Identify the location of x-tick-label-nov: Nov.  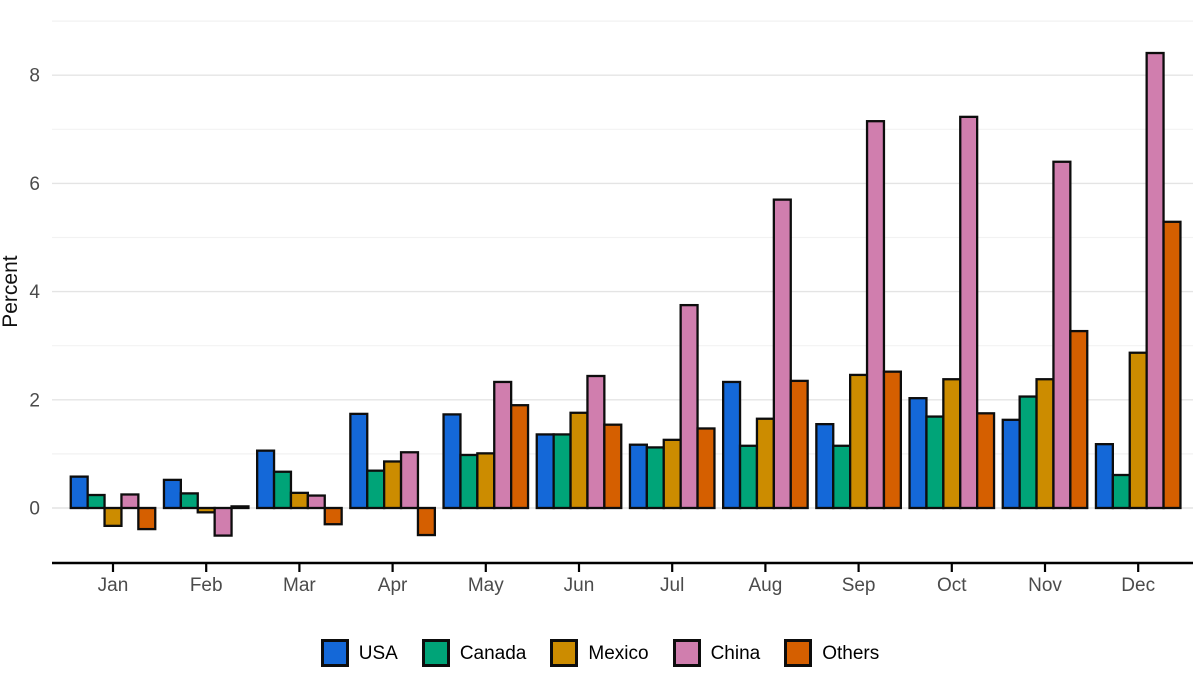
(1045, 585).